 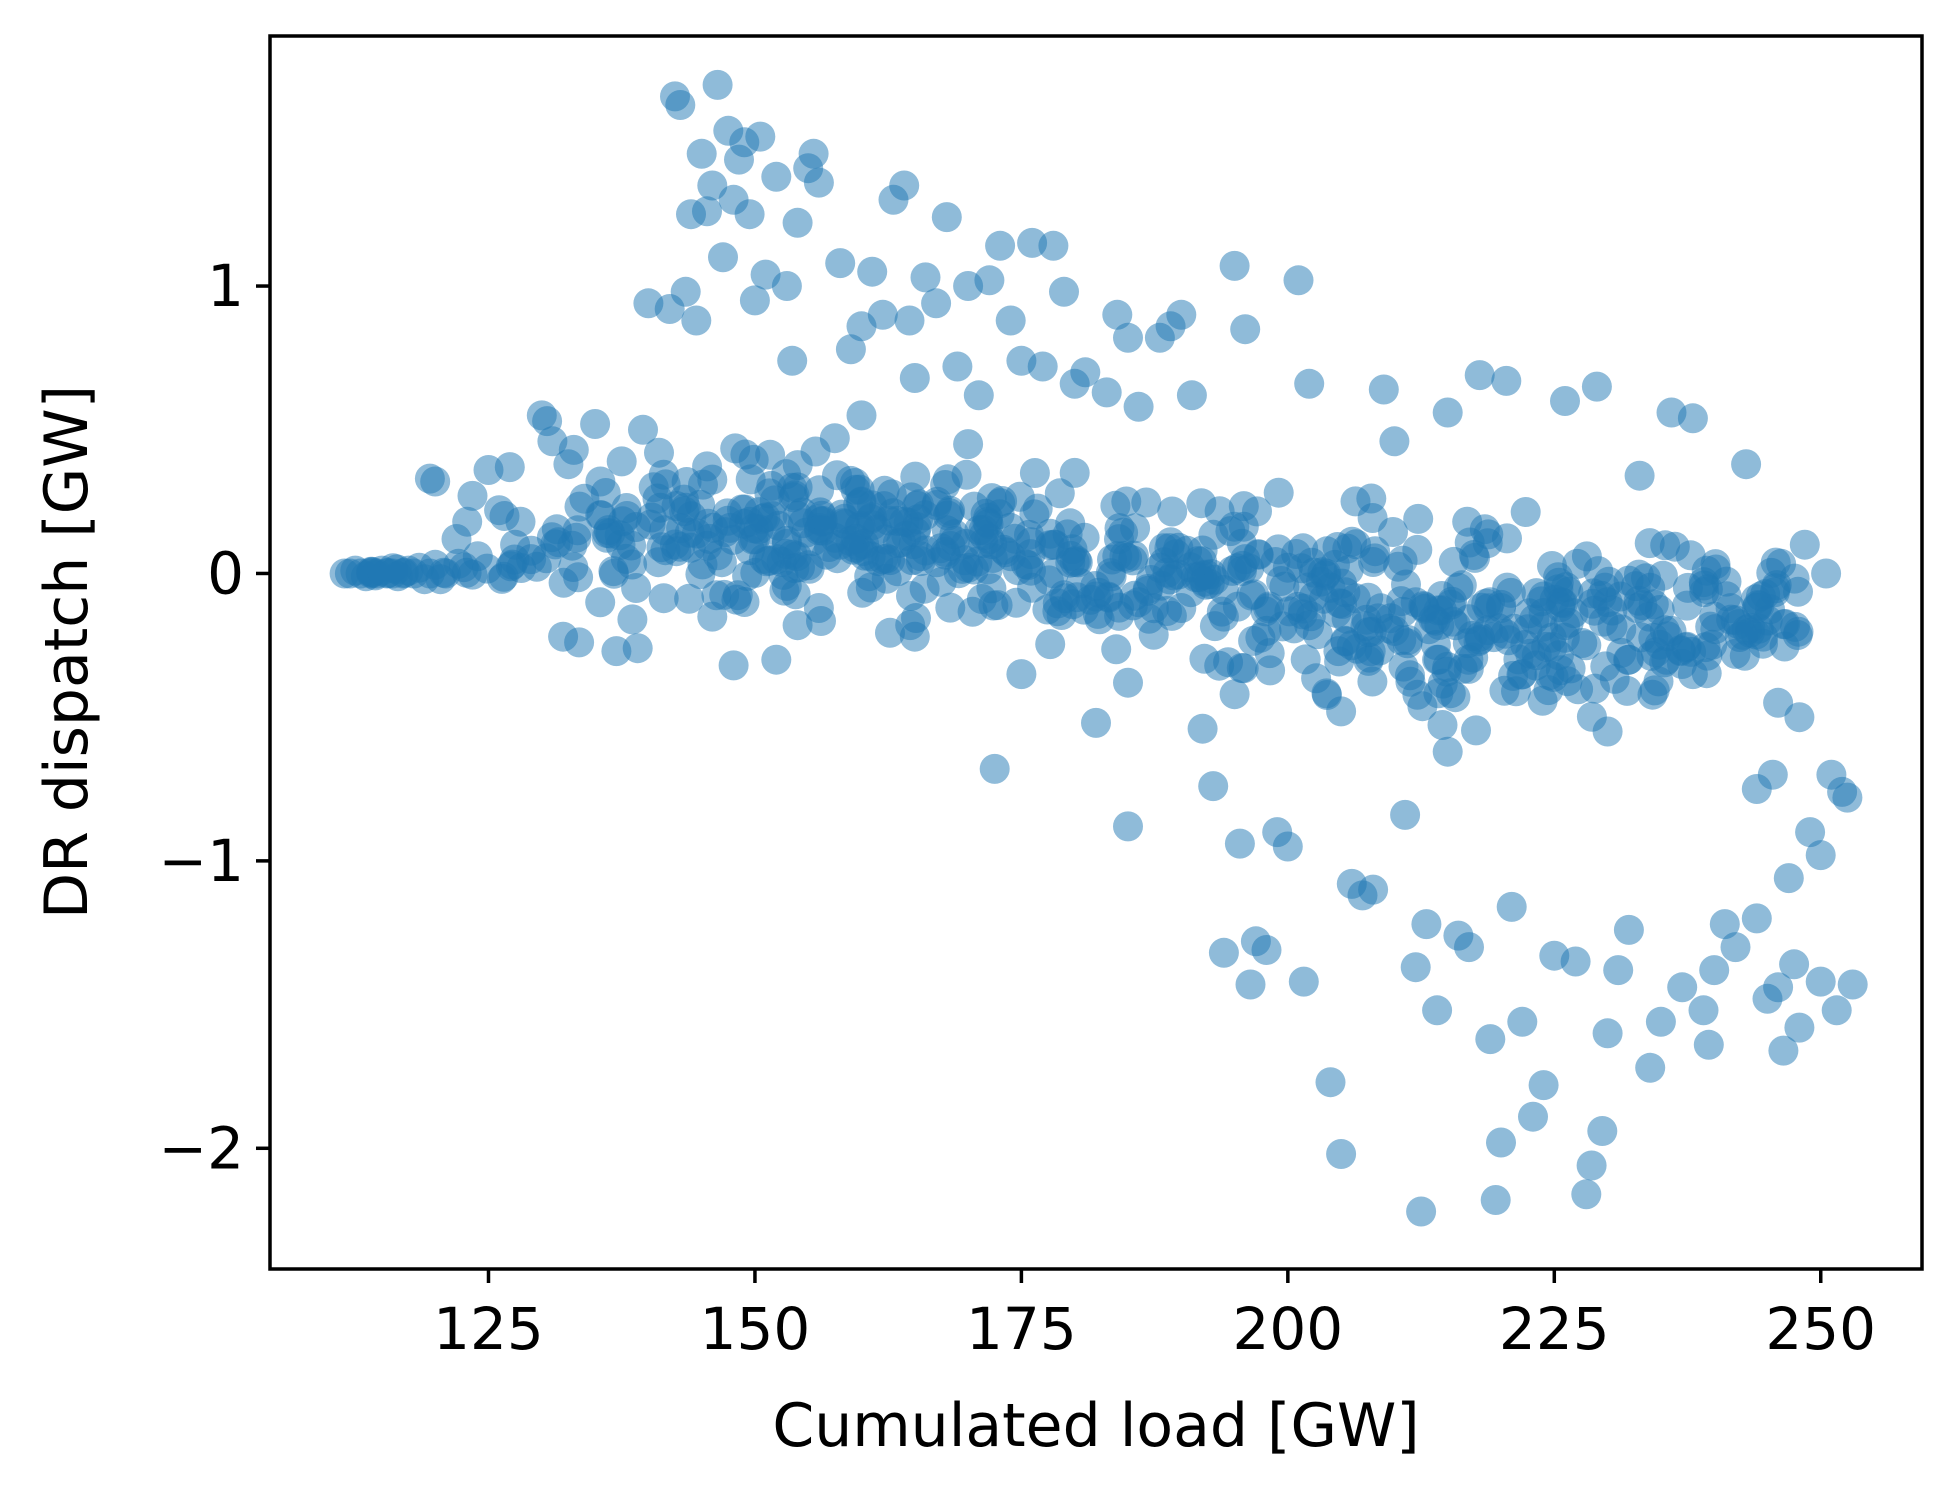 What do you see at coordinates (1021, 1329) in the screenshot?
I see `x-tick-label: 175` at bounding box center [1021, 1329].